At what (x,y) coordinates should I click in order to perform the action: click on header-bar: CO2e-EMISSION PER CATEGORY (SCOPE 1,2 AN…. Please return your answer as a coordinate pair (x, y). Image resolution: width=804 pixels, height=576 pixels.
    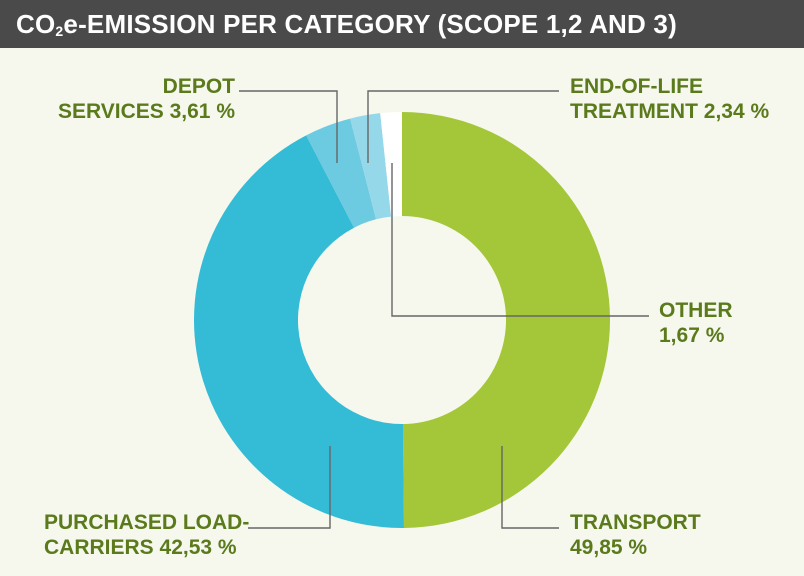
    Looking at the image, I should click on (402, 24).